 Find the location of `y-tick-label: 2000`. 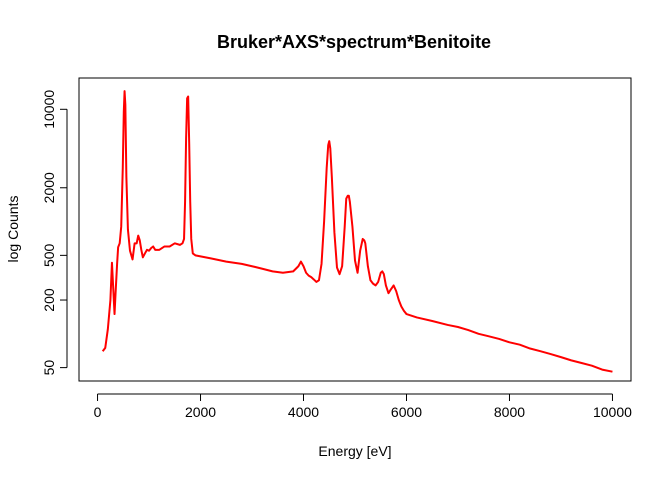

y-tick-label: 2000 is located at coordinates (49, 187).